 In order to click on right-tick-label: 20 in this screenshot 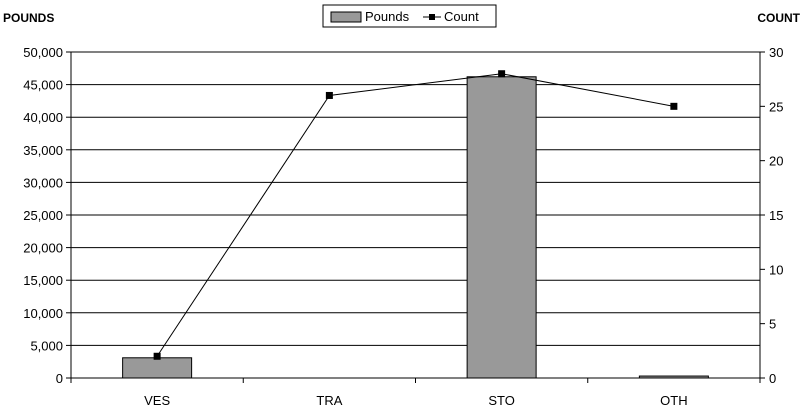, I will do `click(776, 161)`.